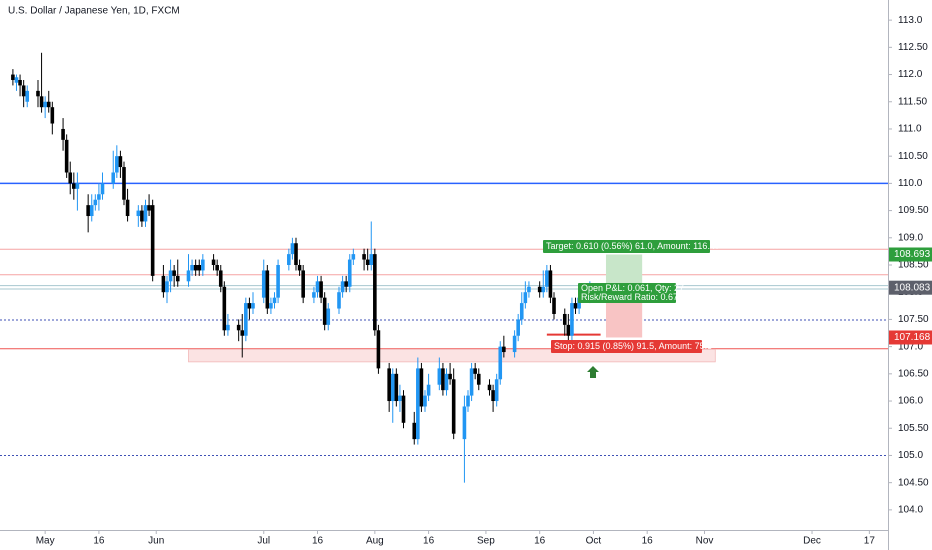 This screenshot has width=932, height=550. I want to click on open-label-bg, so click(627, 293).